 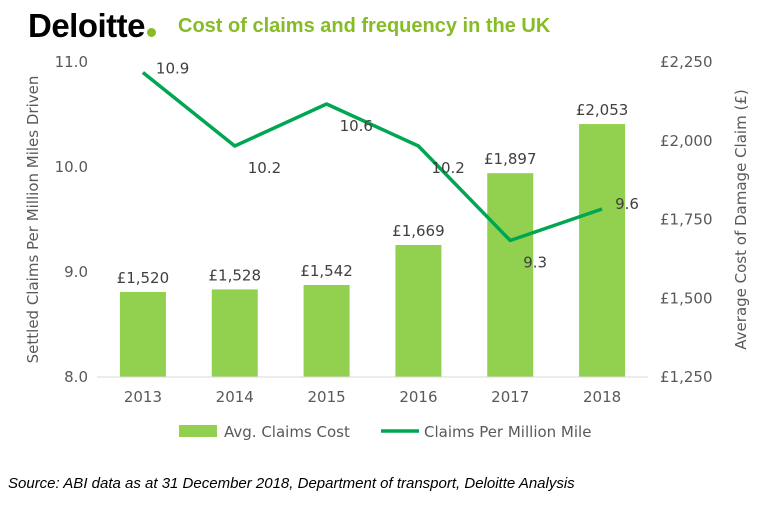 I want to click on bar-label-2018: £2,053, so click(x=602, y=110).